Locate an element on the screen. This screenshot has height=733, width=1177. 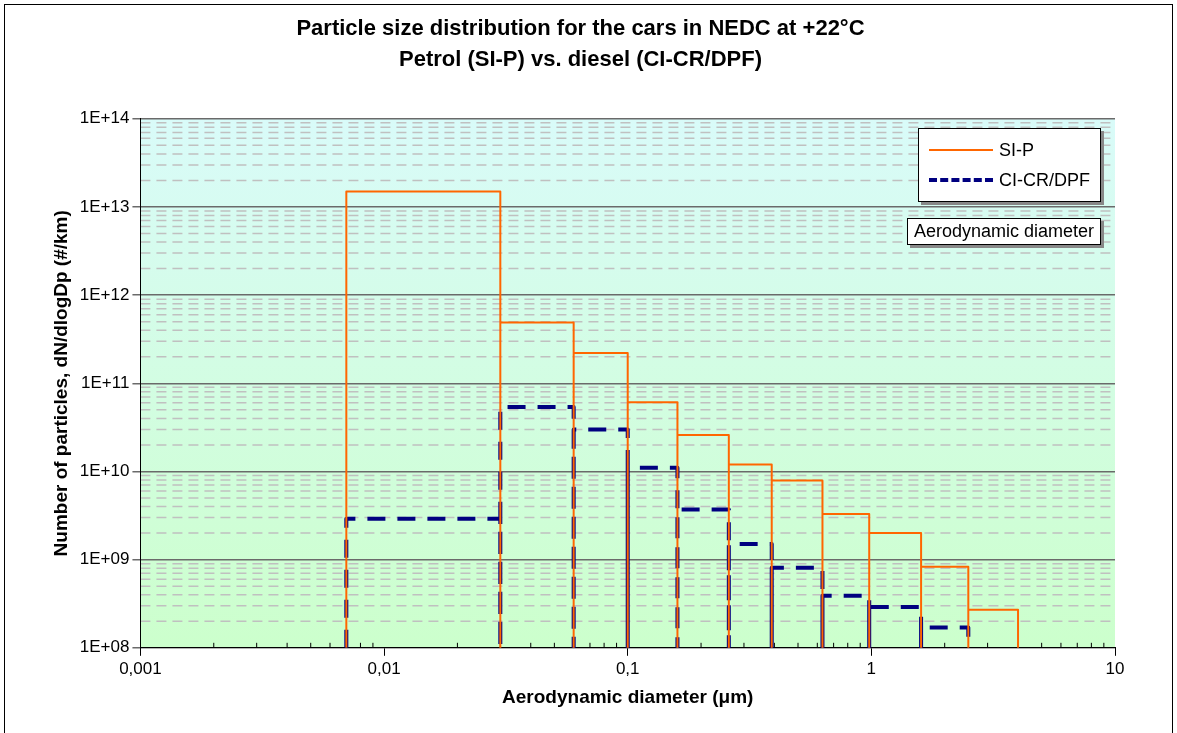
legend-label: CI-CR/DPF is located at coordinates (1044, 180).